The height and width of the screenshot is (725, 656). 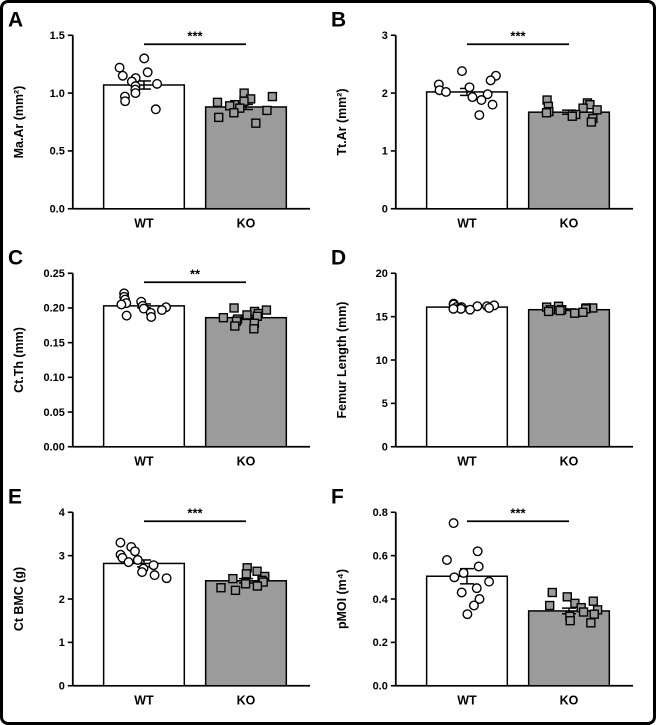 What do you see at coordinates (53, 379) in the screenshot?
I see `y-tick-label: 0.10` at bounding box center [53, 379].